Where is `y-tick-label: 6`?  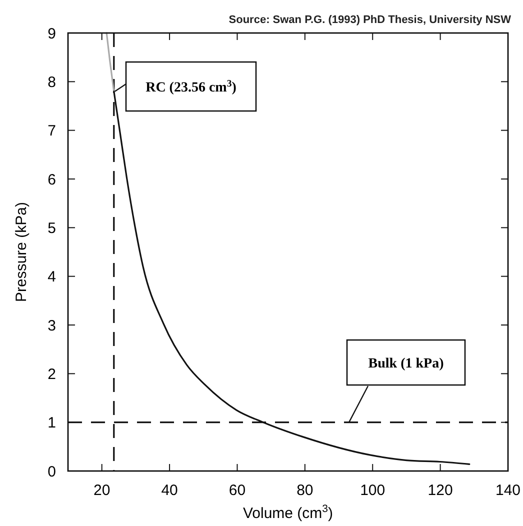 y-tick-label: 6 is located at coordinates (52, 179).